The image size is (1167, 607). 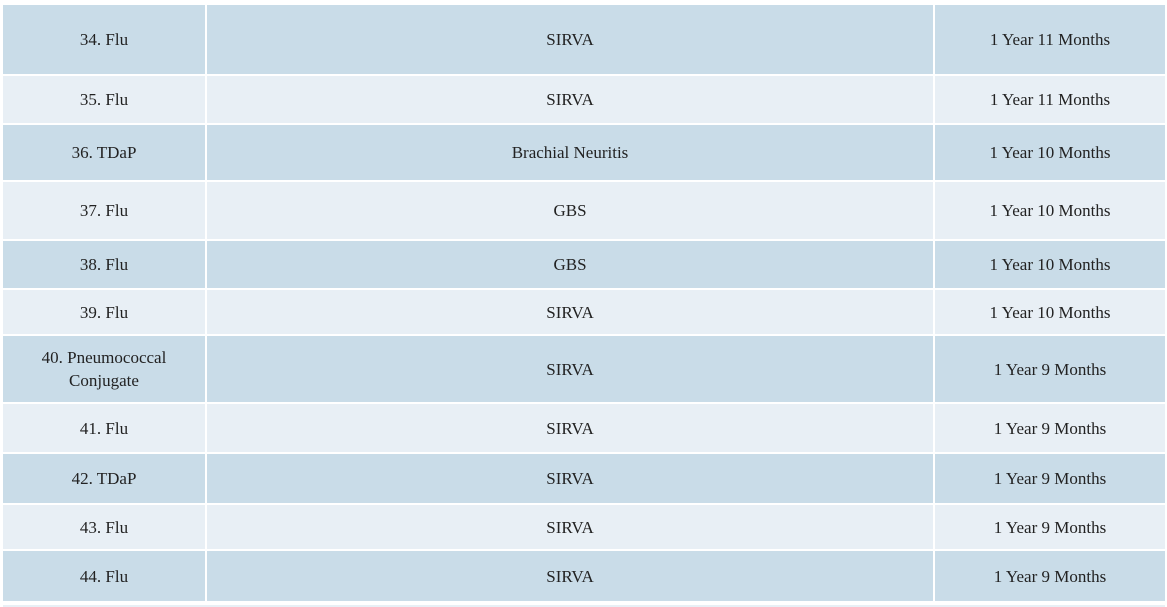 What do you see at coordinates (104, 210) in the screenshot?
I see `vaccine-cell: 37. Flu` at bounding box center [104, 210].